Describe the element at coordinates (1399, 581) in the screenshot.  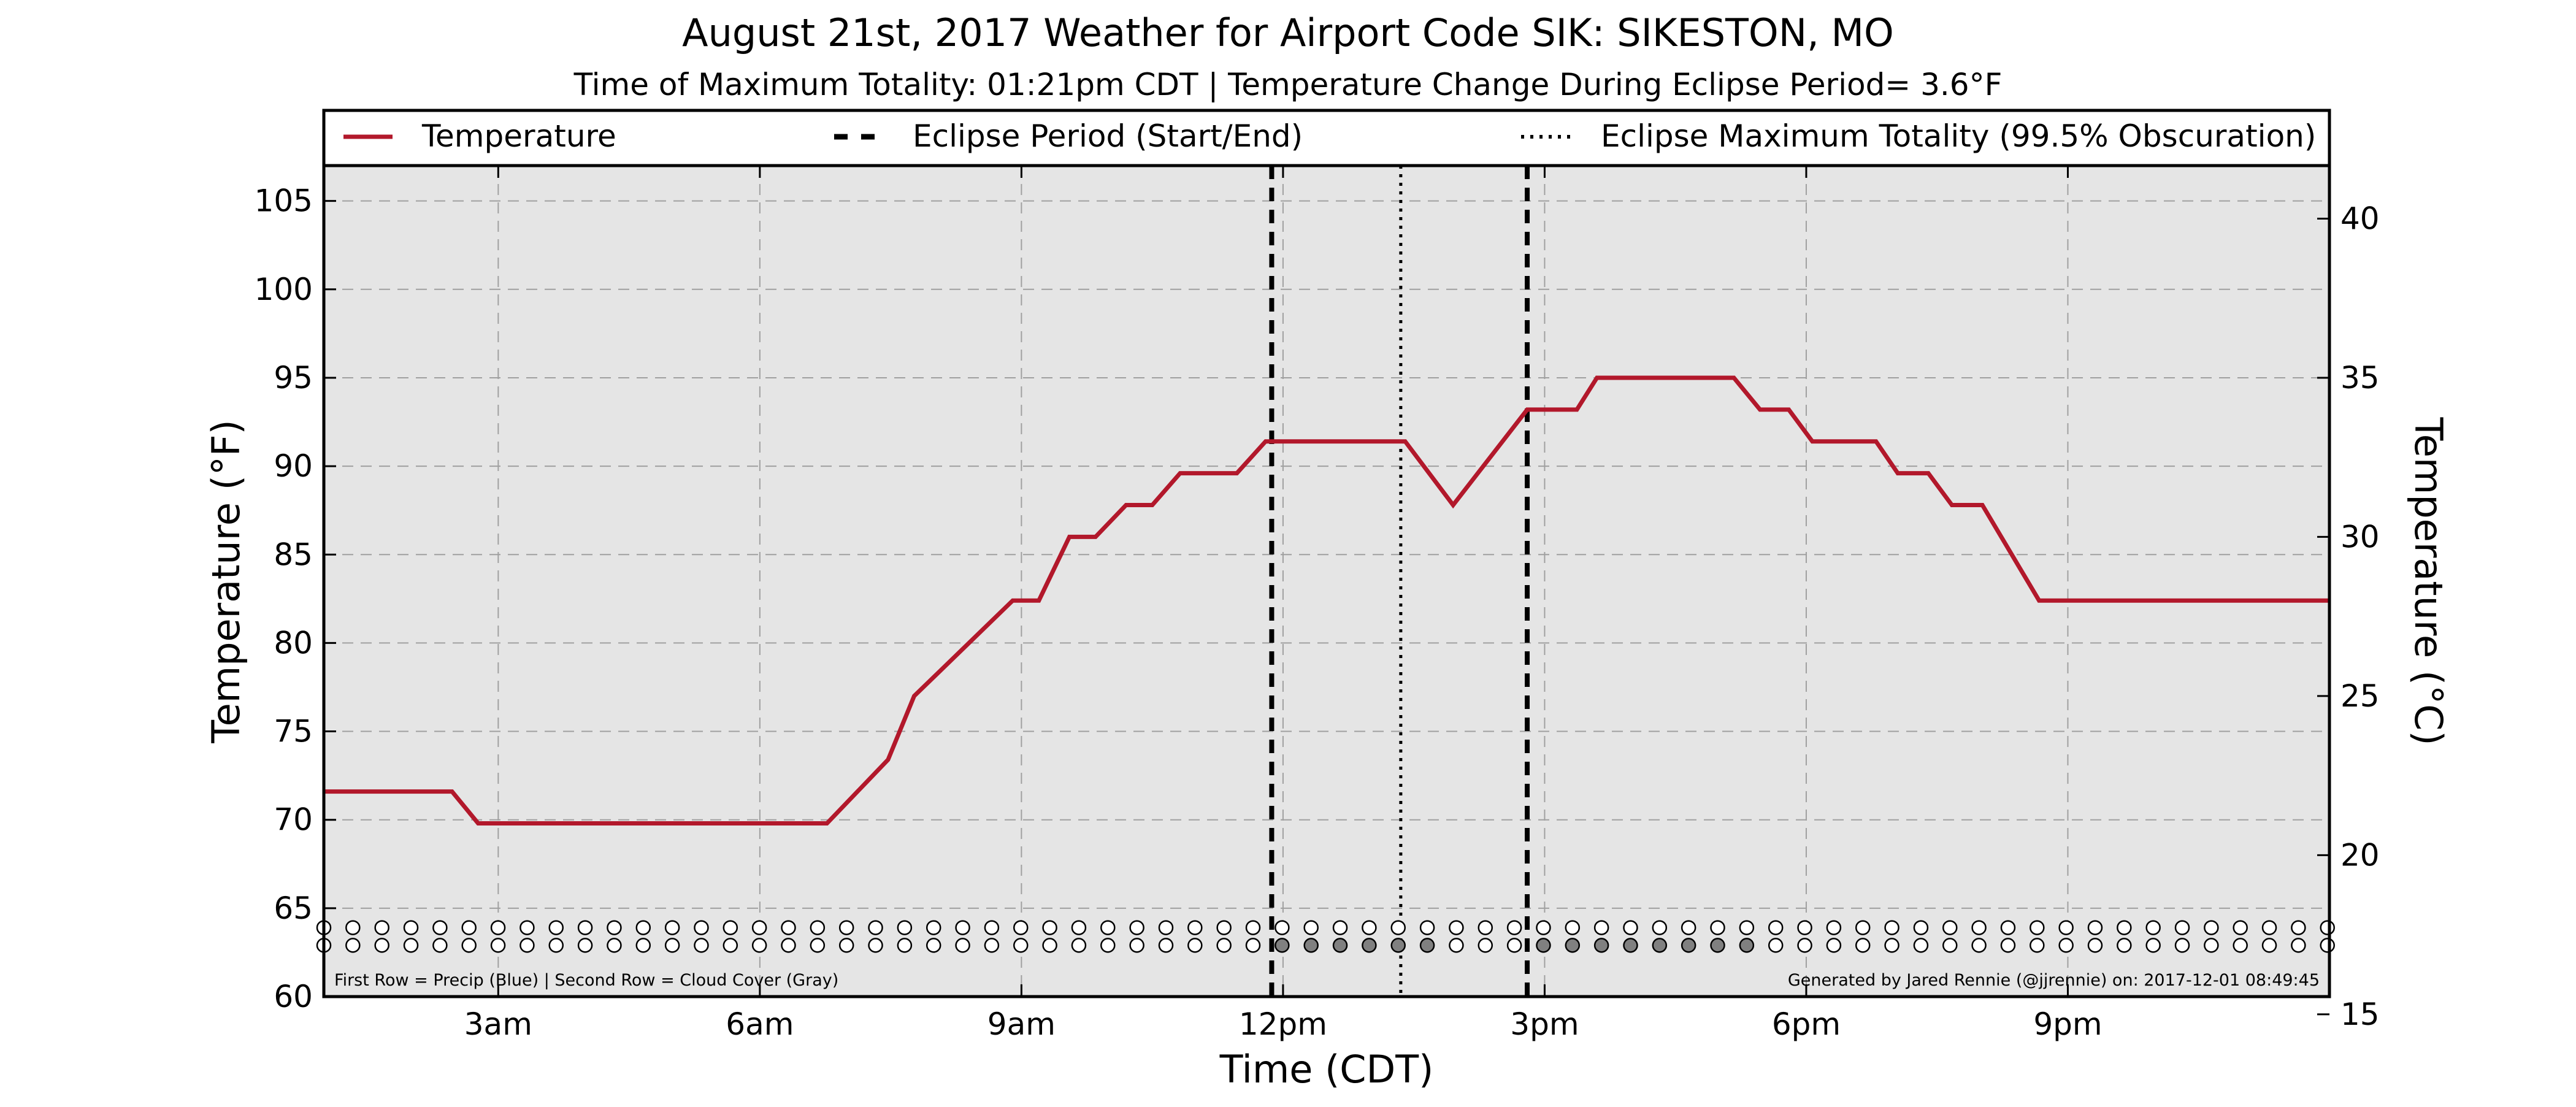
I see `eclipse-lines` at that location.